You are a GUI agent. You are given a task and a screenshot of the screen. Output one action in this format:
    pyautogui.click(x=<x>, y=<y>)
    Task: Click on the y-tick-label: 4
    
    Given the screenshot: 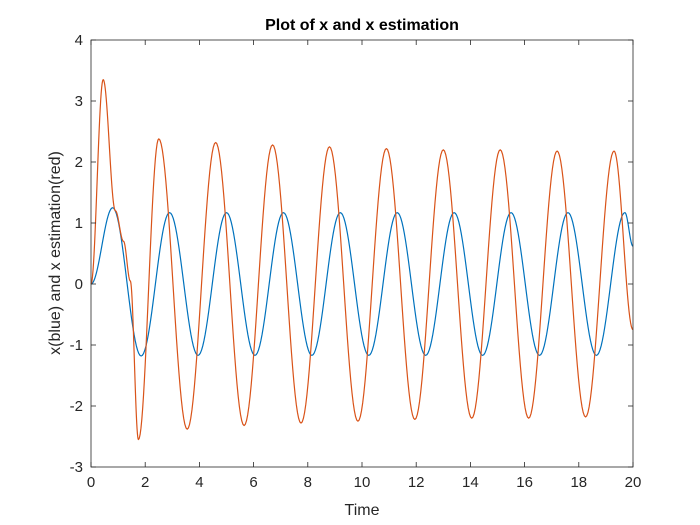 What is the action you would take?
    pyautogui.click(x=79, y=40)
    